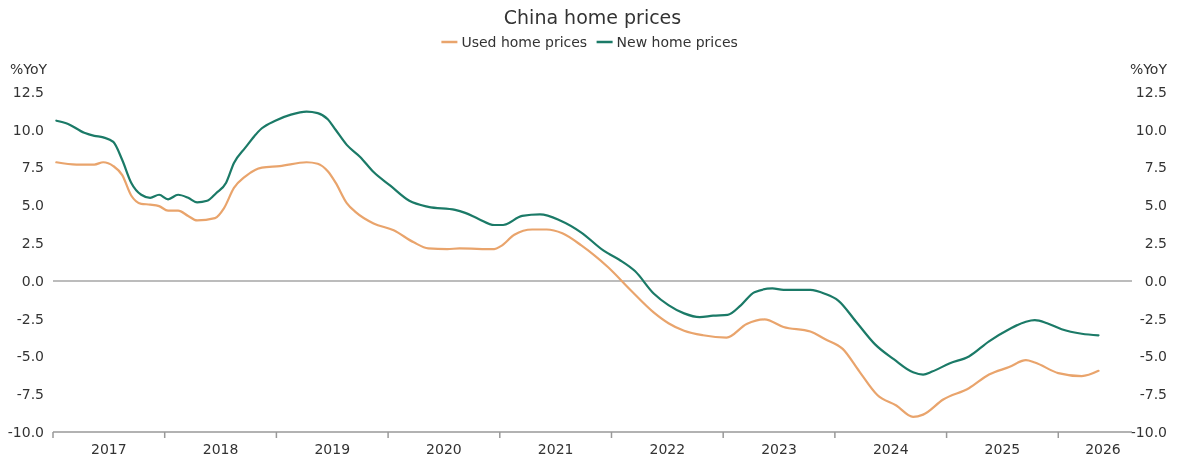  Describe the element at coordinates (667, 449) in the screenshot. I see `x-tick-label: 2022` at that location.